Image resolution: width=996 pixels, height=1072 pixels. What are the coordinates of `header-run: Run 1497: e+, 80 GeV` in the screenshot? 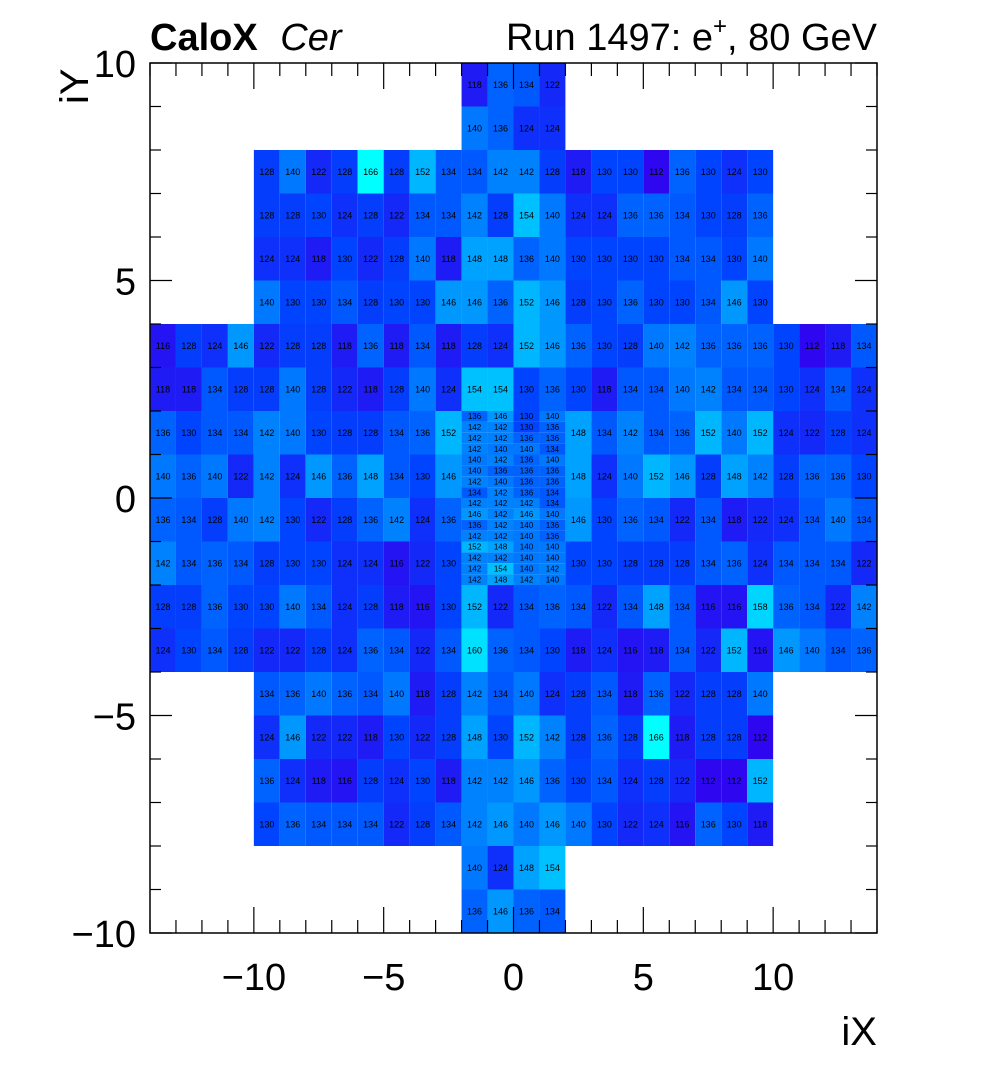 It's located at (692, 36).